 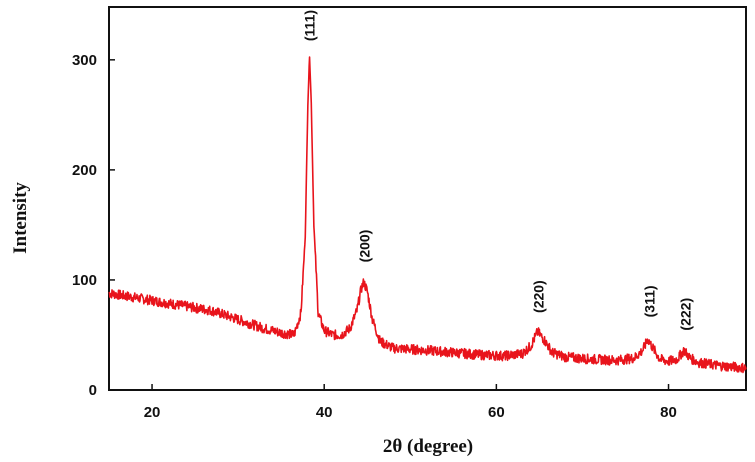 What do you see at coordinates (668, 412) in the screenshot?
I see `x-tick-label-80: 80` at bounding box center [668, 412].